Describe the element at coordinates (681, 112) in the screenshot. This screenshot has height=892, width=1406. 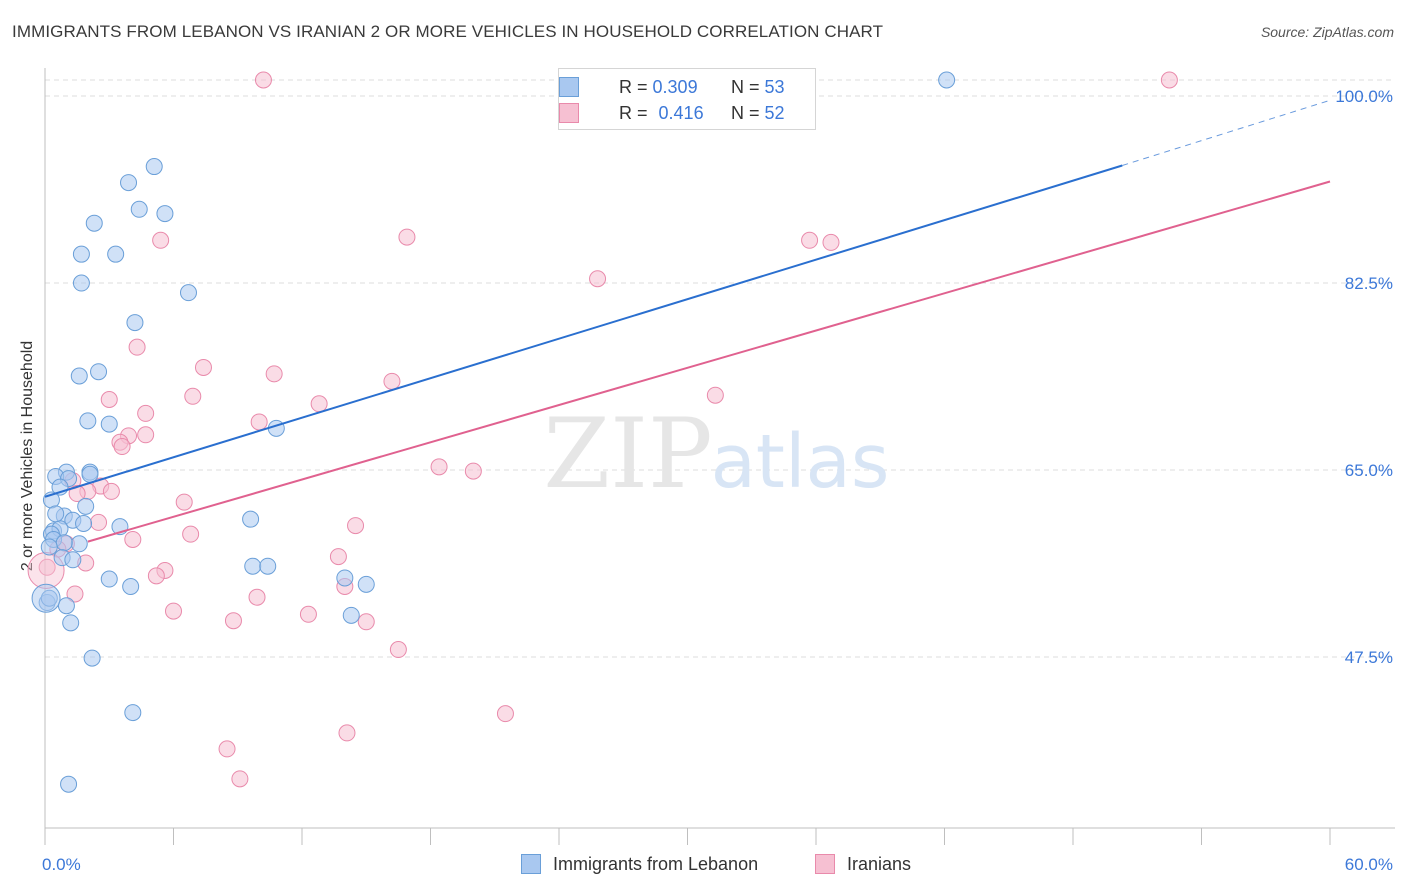
I see `legend-r-value: 0.416` at that location.